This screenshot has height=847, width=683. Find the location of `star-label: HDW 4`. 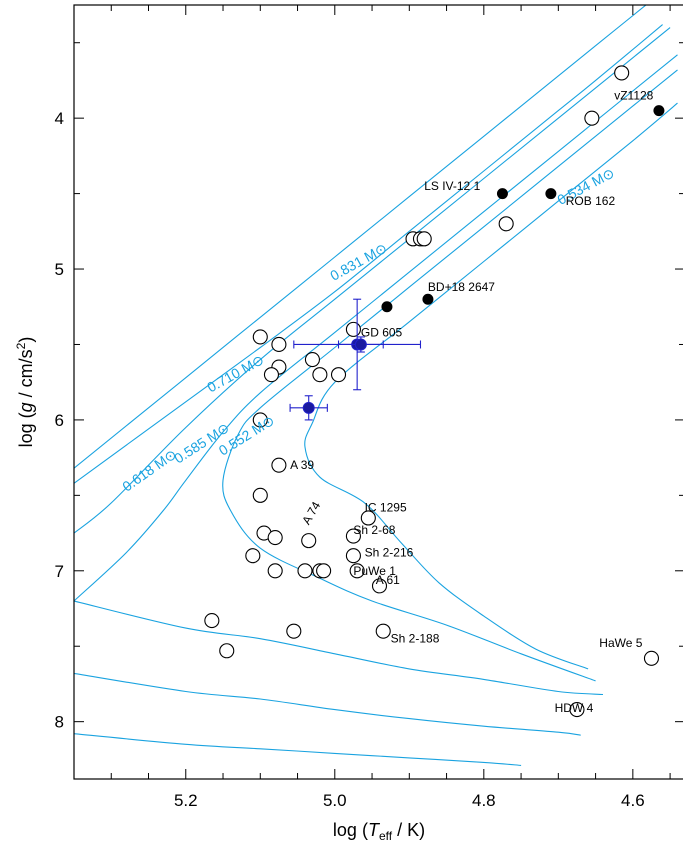

star-label: HDW 4 is located at coordinates (574, 708).